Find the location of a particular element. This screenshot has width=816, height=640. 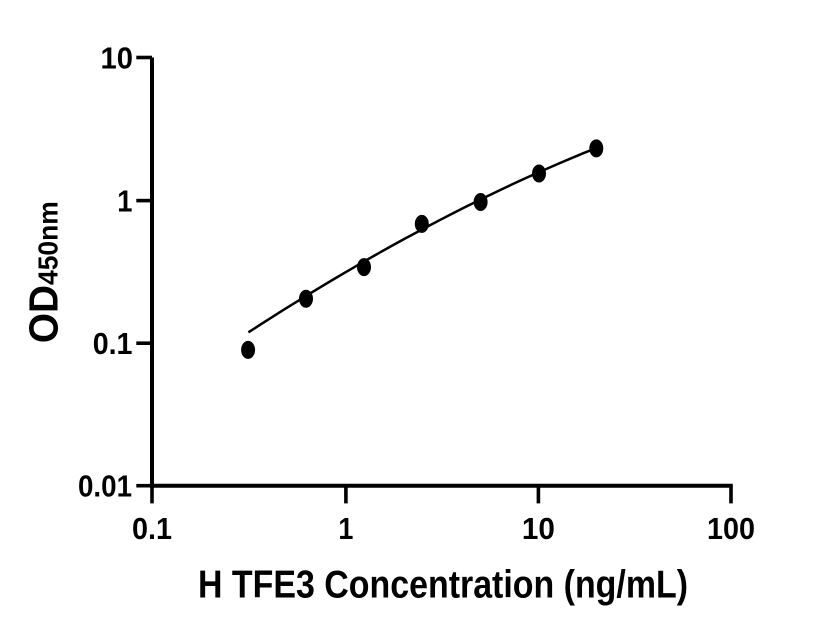

svg-text: 0.01 is located at coordinates (105, 486).